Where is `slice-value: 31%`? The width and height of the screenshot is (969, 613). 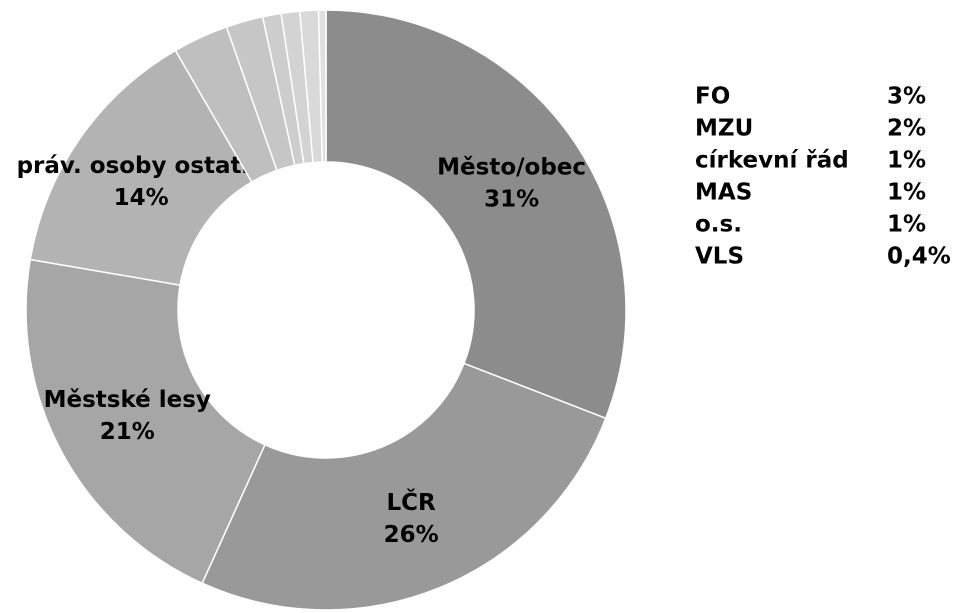 slice-value: 31% is located at coordinates (511, 199).